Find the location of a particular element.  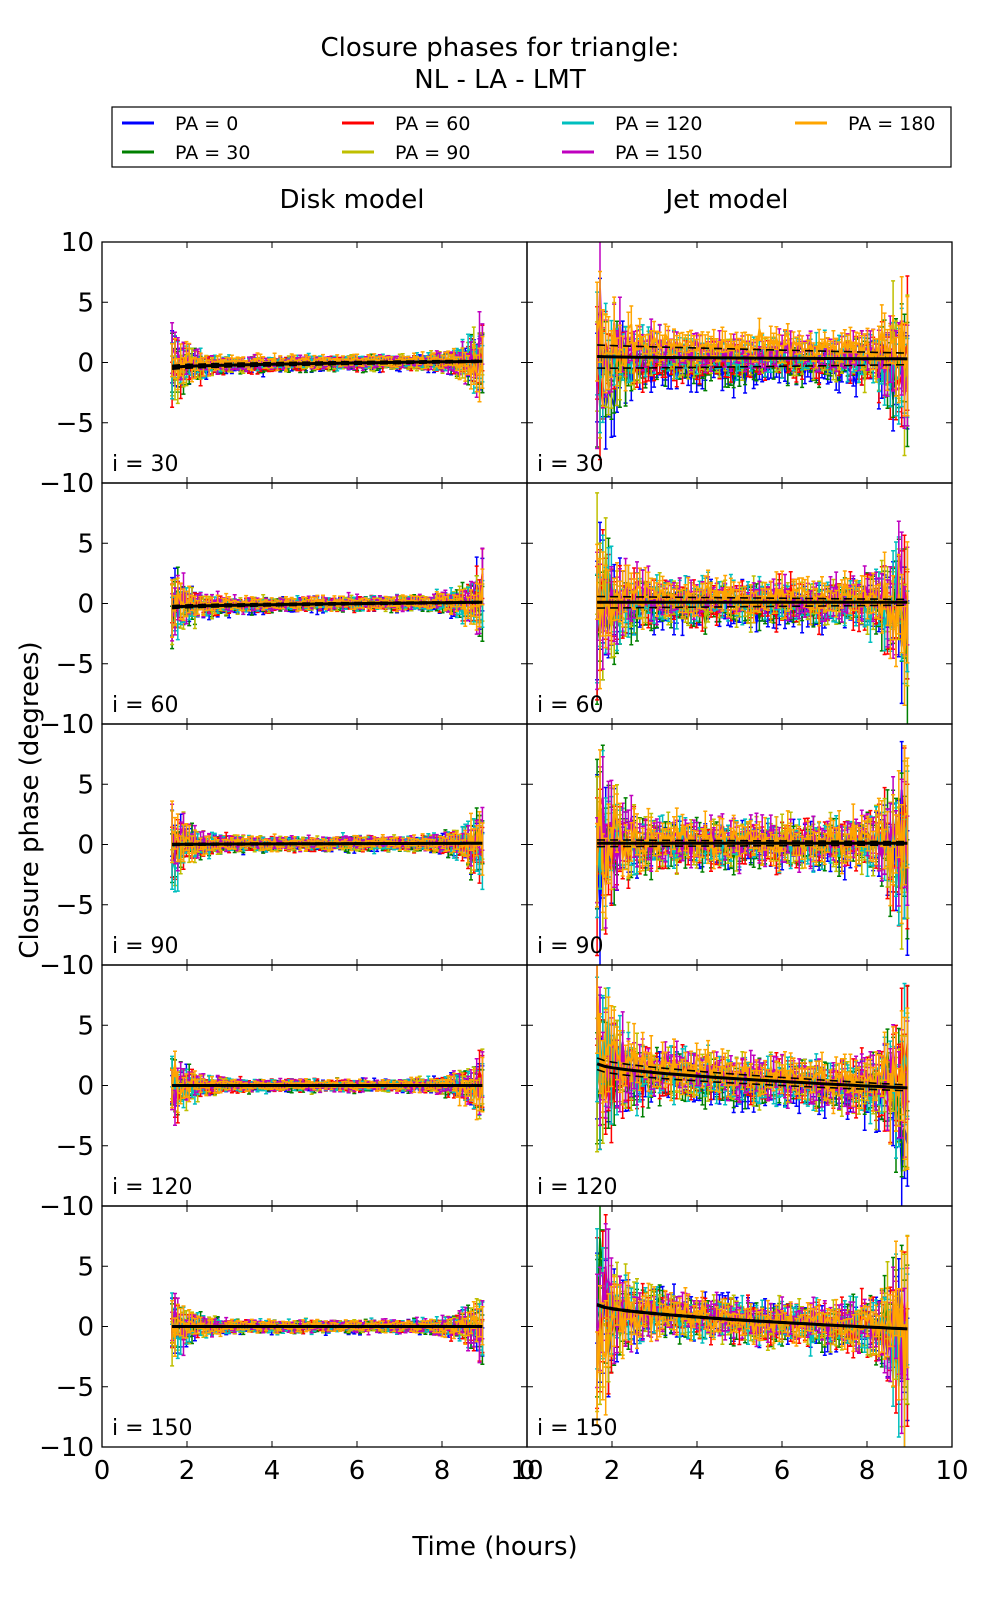

legend-label: PA = 30 is located at coordinates (212, 153).